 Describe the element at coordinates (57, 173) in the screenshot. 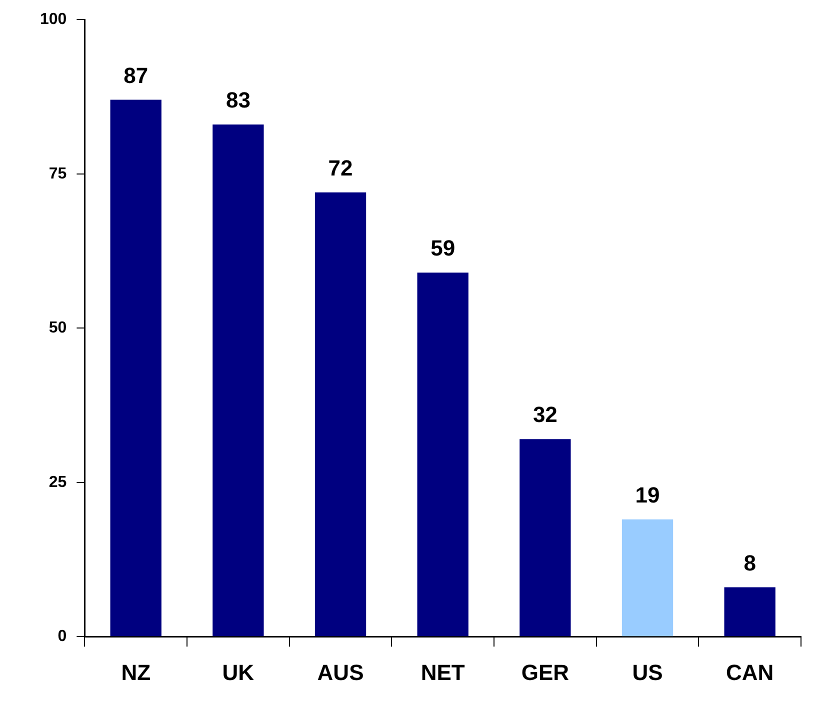

I see `y-tick-label: 75` at that location.